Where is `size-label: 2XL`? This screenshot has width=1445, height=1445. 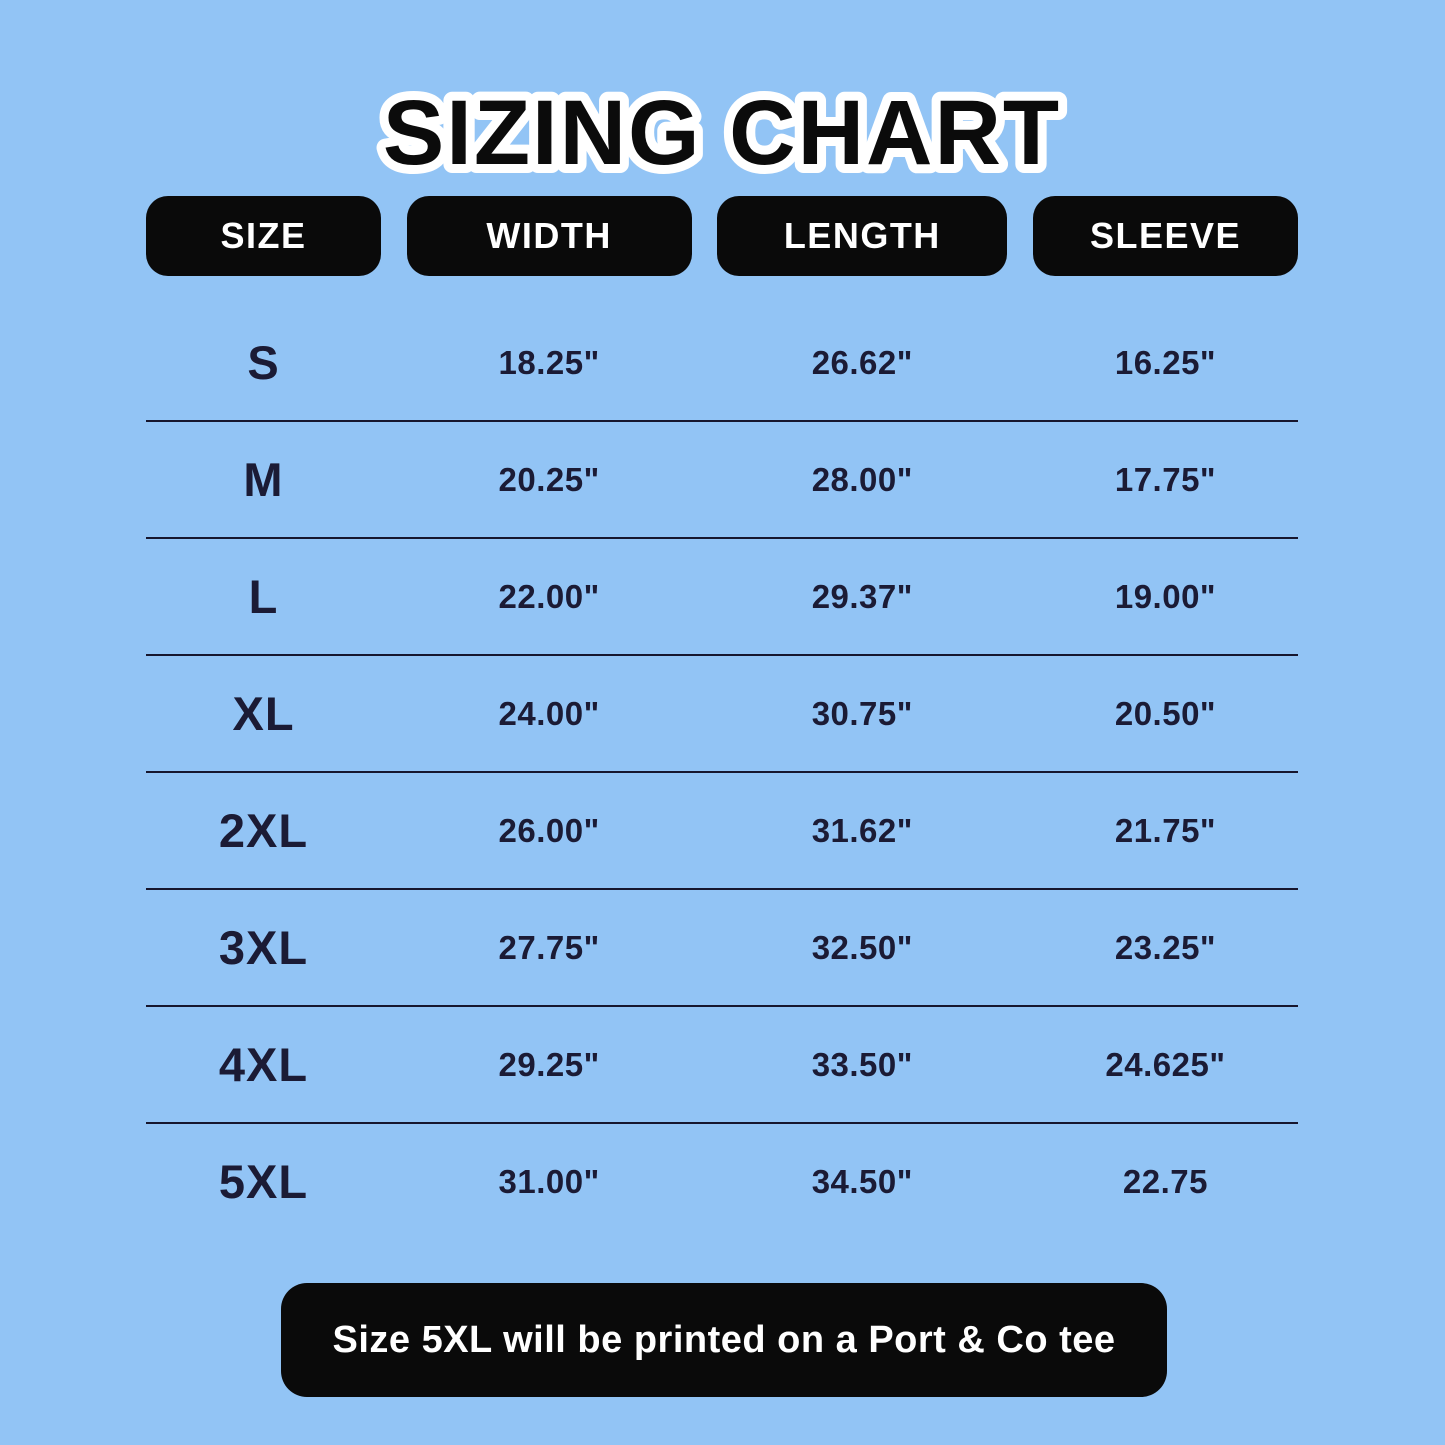
size-label: 2XL is located at coordinates (263, 830).